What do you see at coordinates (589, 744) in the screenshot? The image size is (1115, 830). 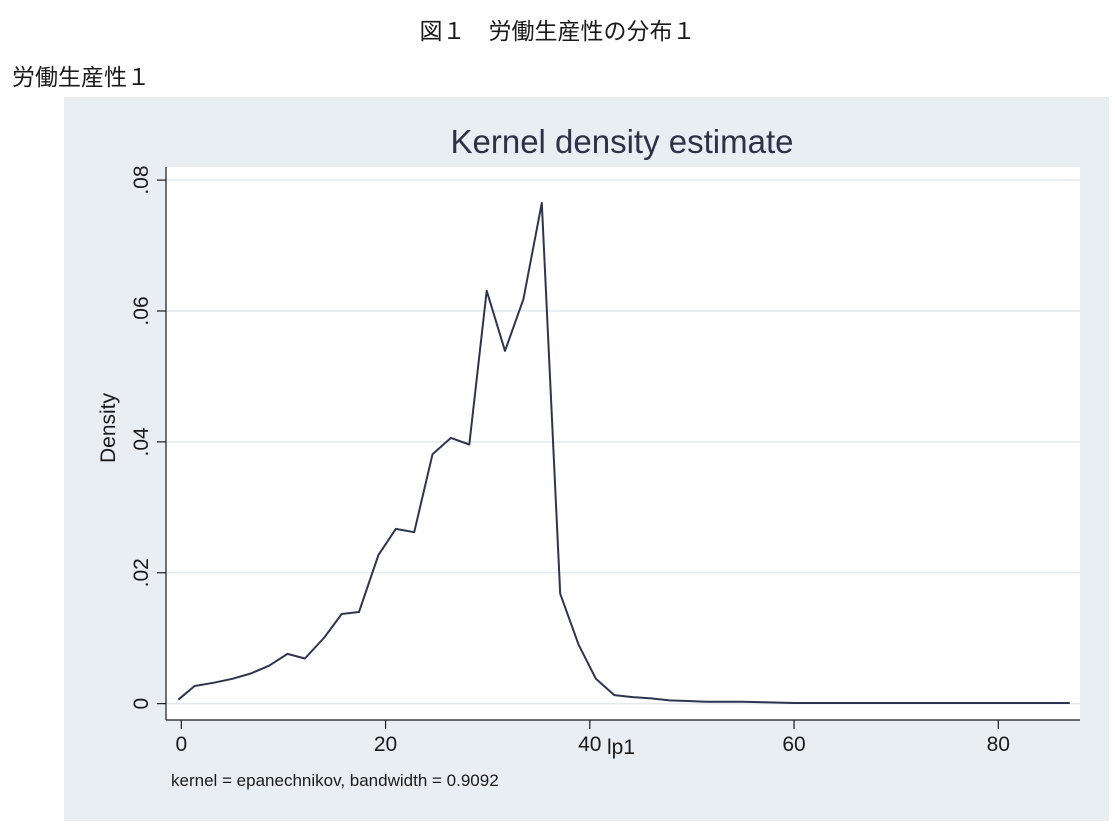 I see `x-tick-label: 40` at bounding box center [589, 744].